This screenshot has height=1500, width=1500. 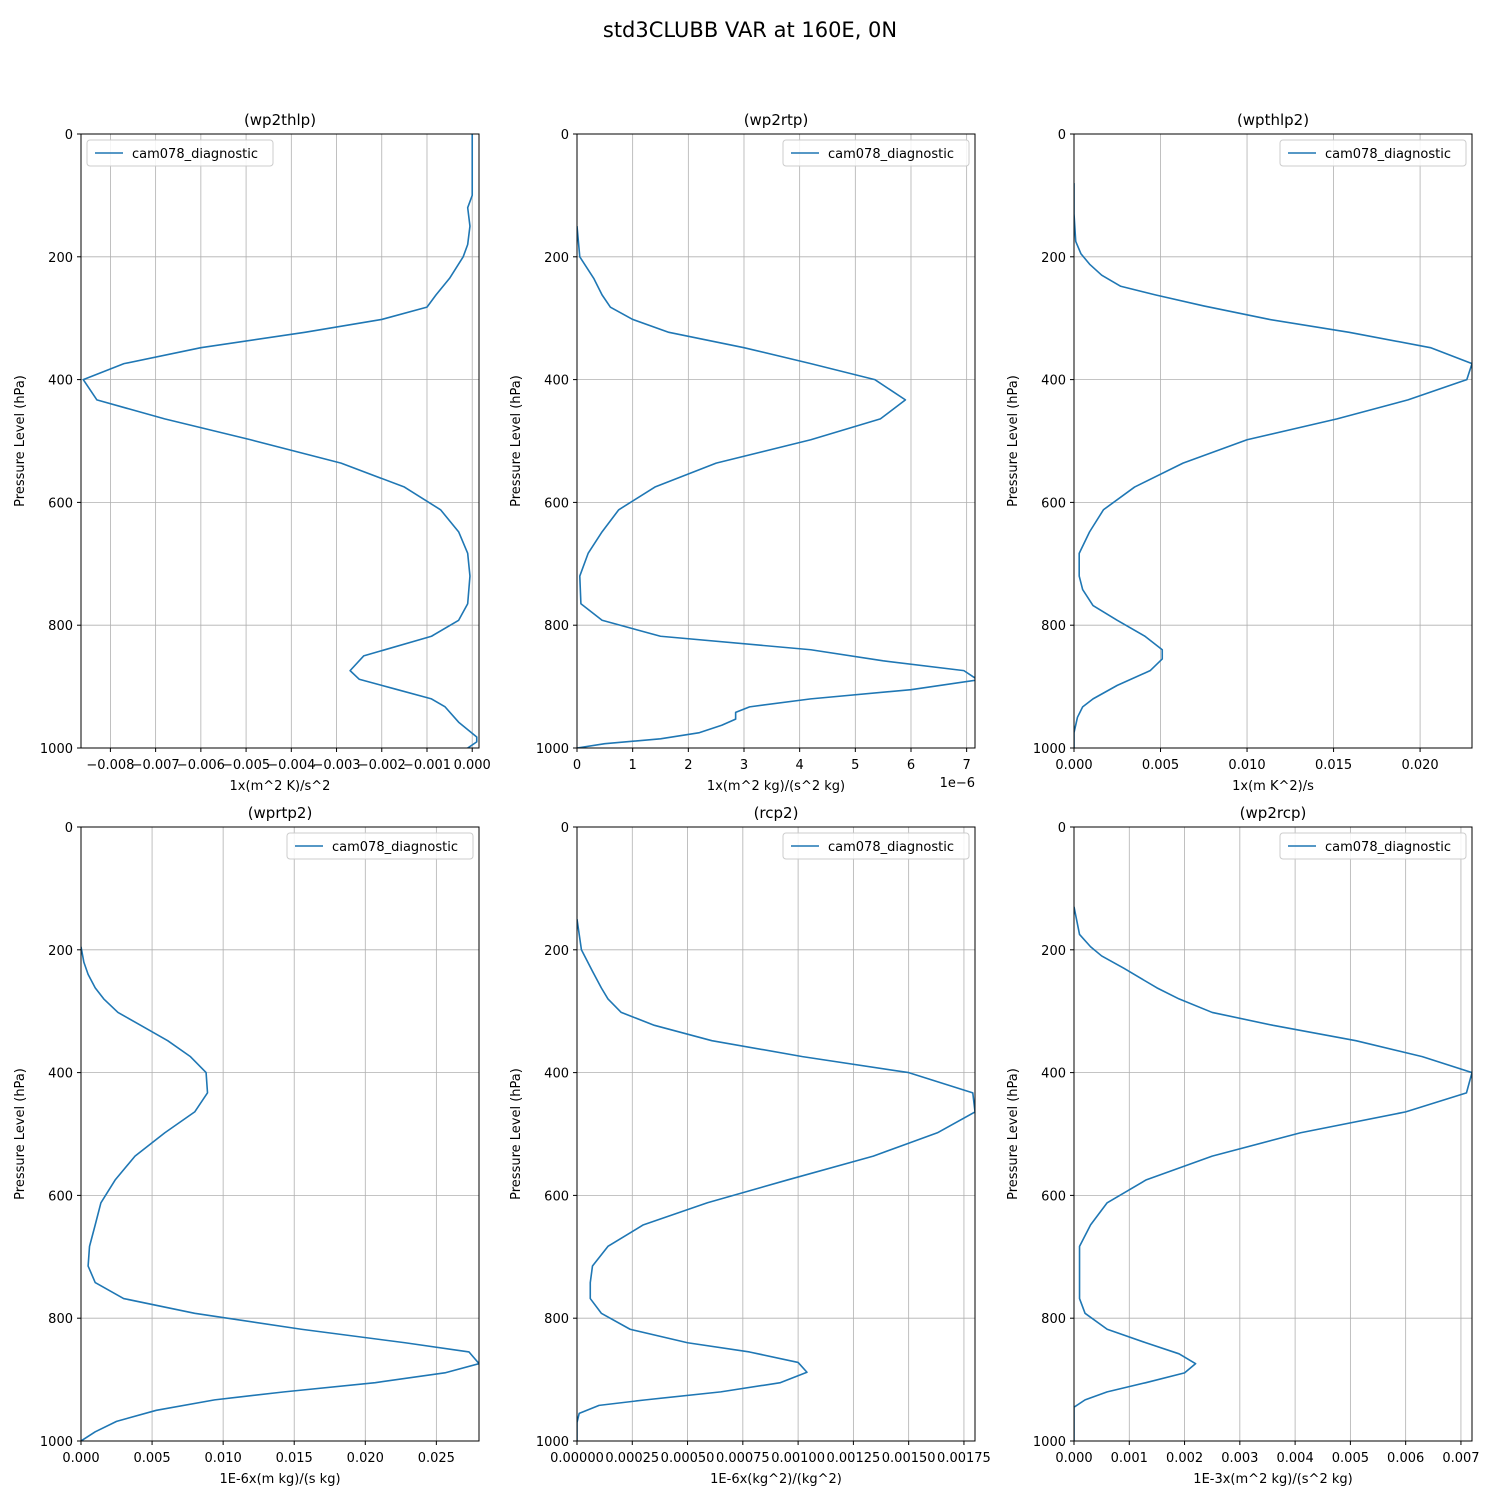 What do you see at coordinates (776, 813) in the screenshot?
I see `panel-title: (rcp2)` at bounding box center [776, 813].